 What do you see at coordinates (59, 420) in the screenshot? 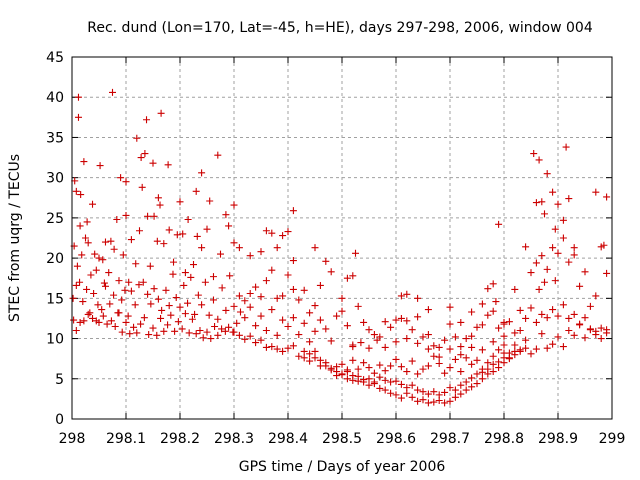
I see `y-tick-label: 0` at bounding box center [59, 420].